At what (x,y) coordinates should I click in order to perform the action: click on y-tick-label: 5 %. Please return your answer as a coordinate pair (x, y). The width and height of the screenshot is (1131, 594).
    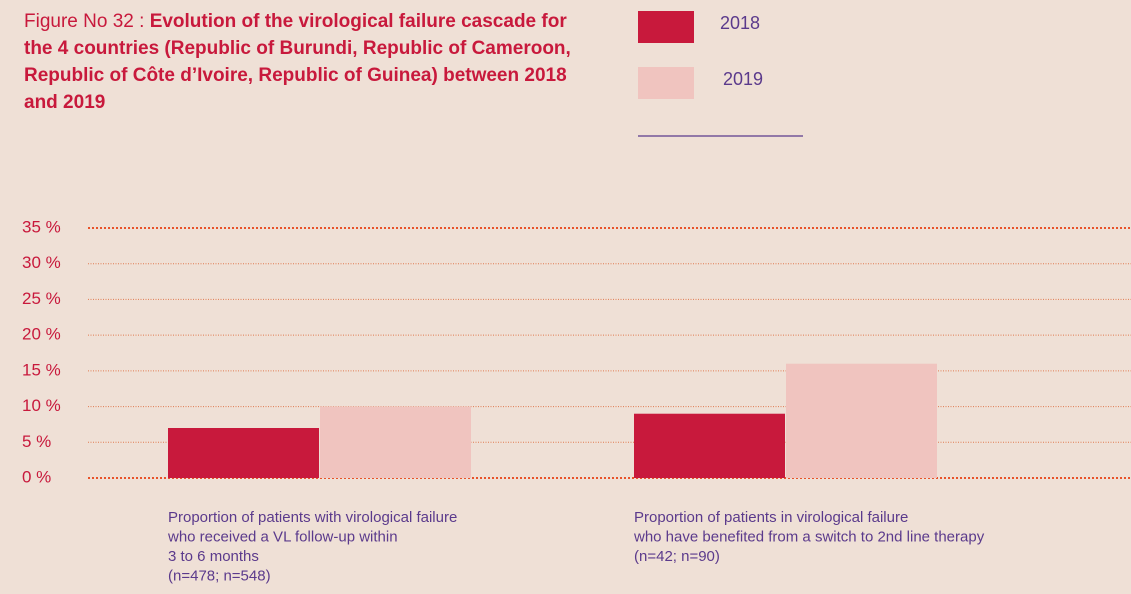
    Looking at the image, I should click on (36, 441).